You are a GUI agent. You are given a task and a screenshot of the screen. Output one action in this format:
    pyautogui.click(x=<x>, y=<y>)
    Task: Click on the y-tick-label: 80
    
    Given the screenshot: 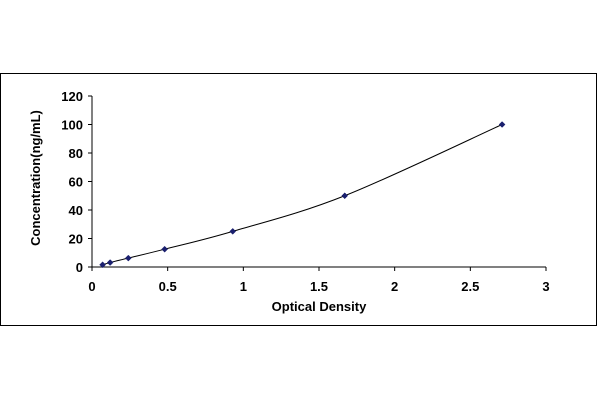 What is the action you would take?
    pyautogui.click(x=76, y=153)
    